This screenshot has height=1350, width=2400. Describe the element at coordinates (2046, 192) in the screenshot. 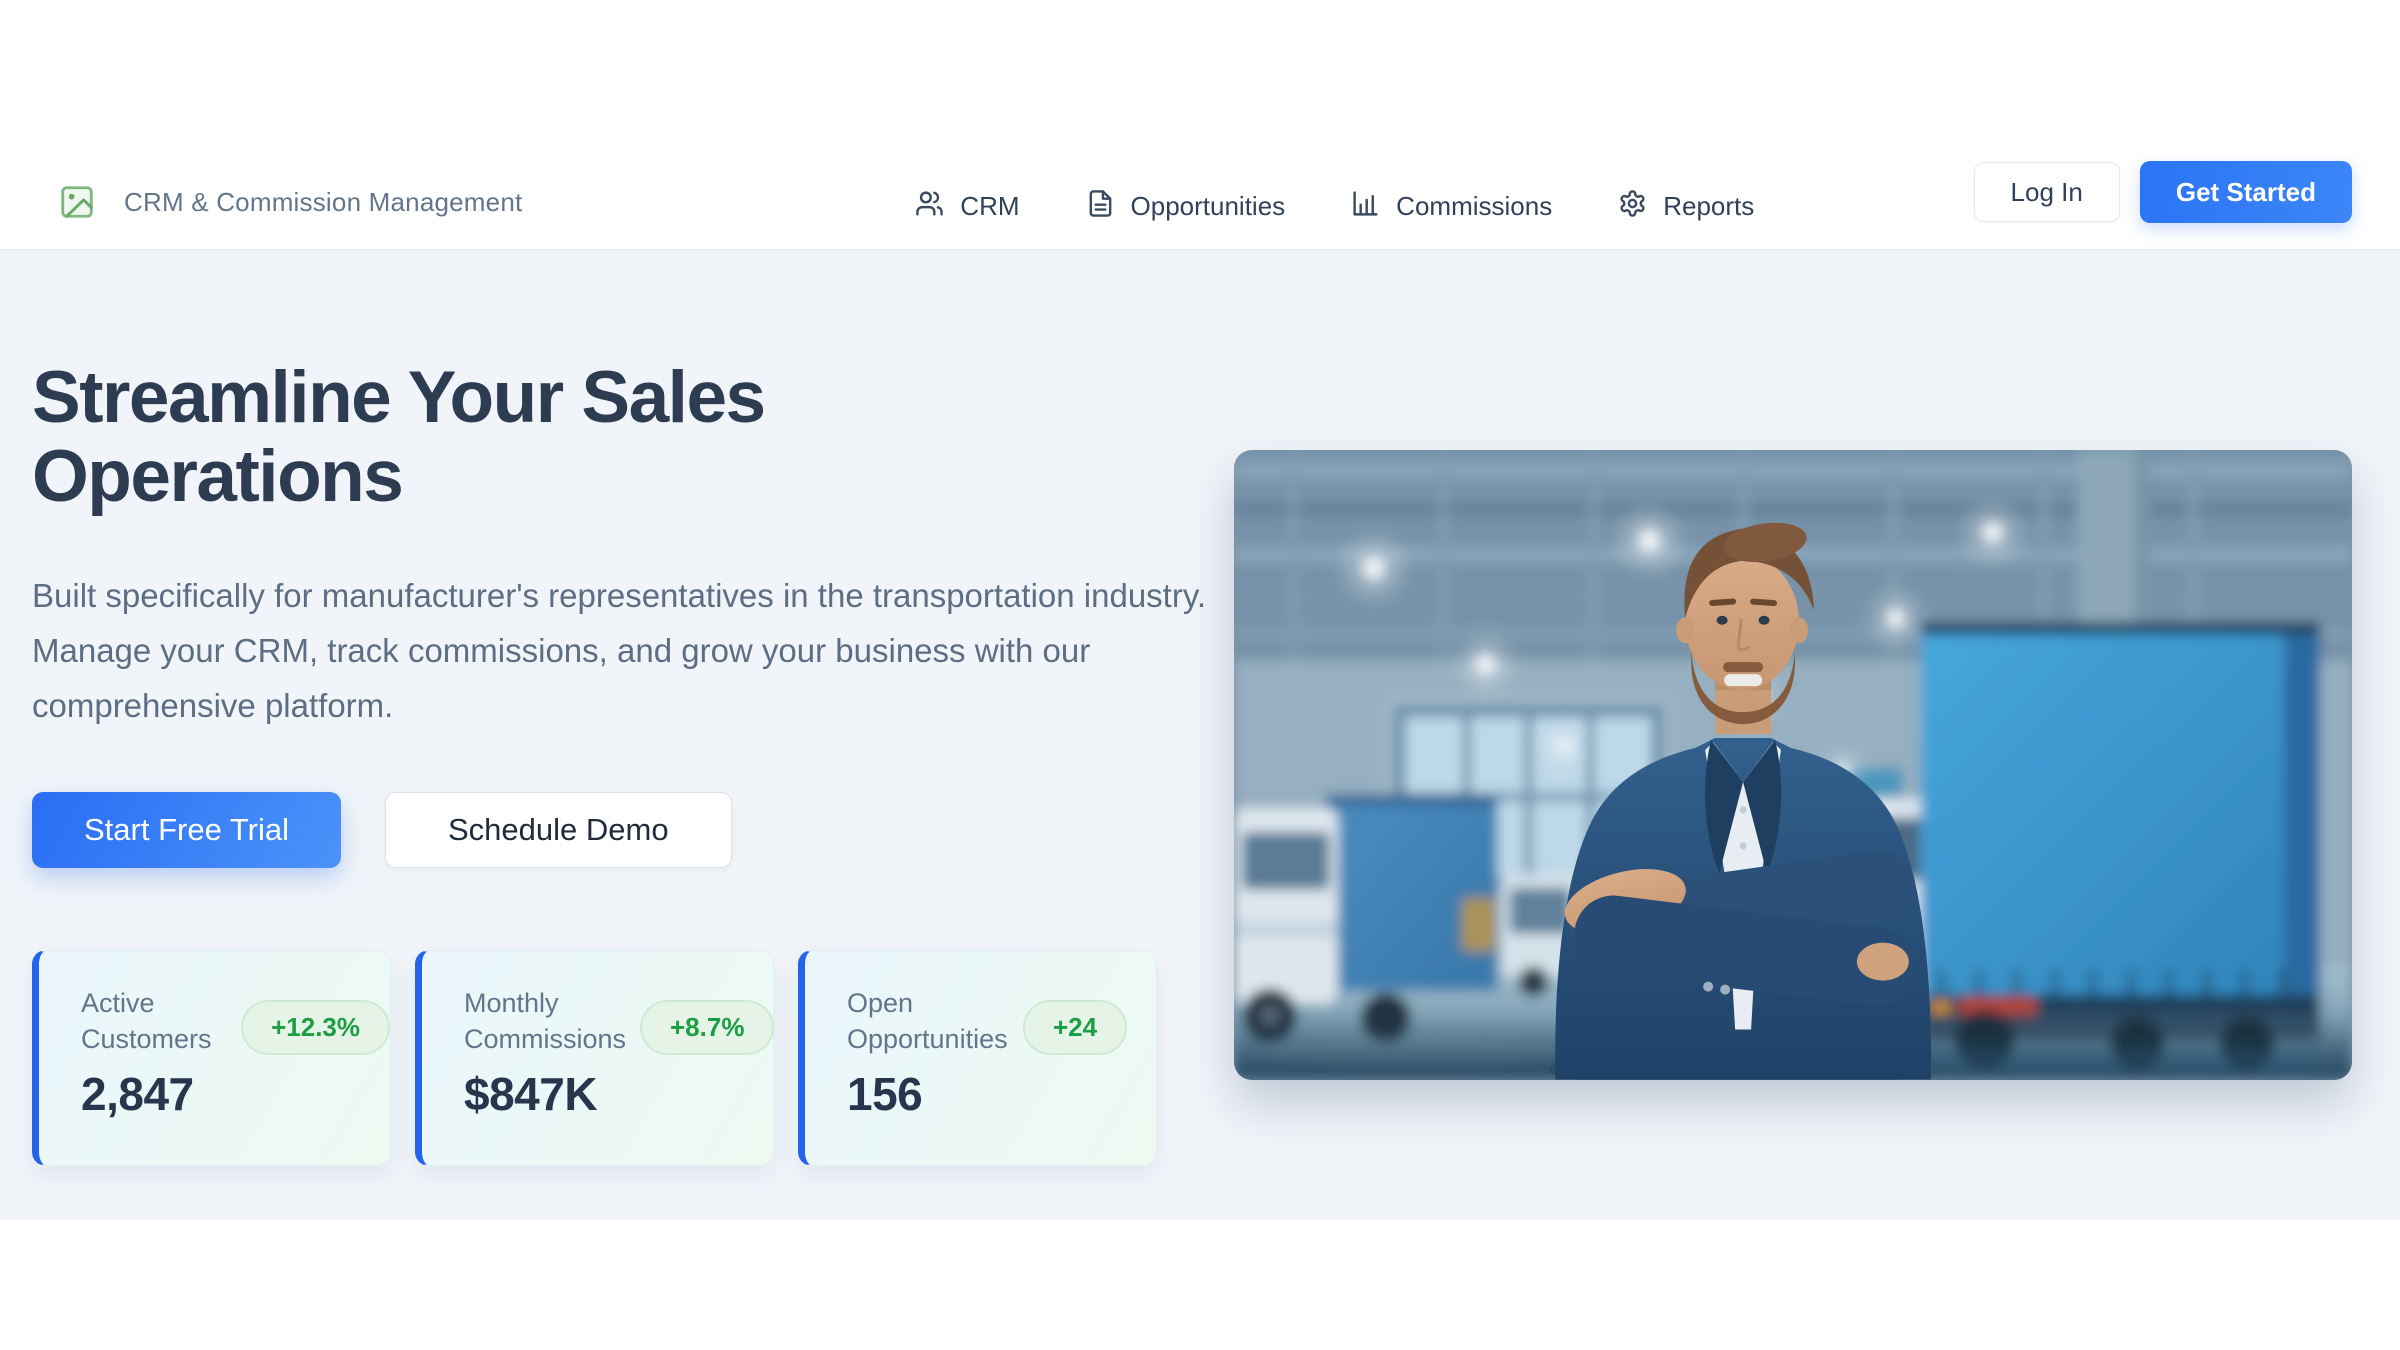

I see `log-in-button: Log In` at that location.